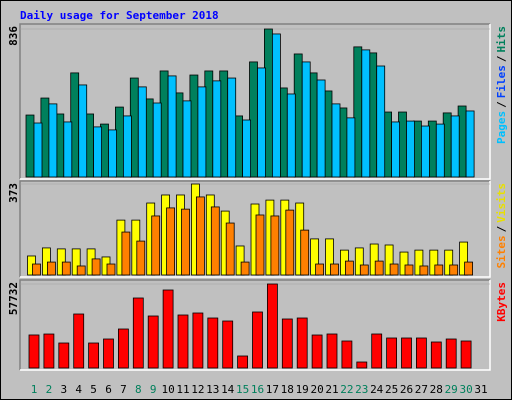 The height and width of the screenshot is (400, 512). Describe the element at coordinates (501, 203) in the screenshot. I see `legend-entry: Visits` at that location.